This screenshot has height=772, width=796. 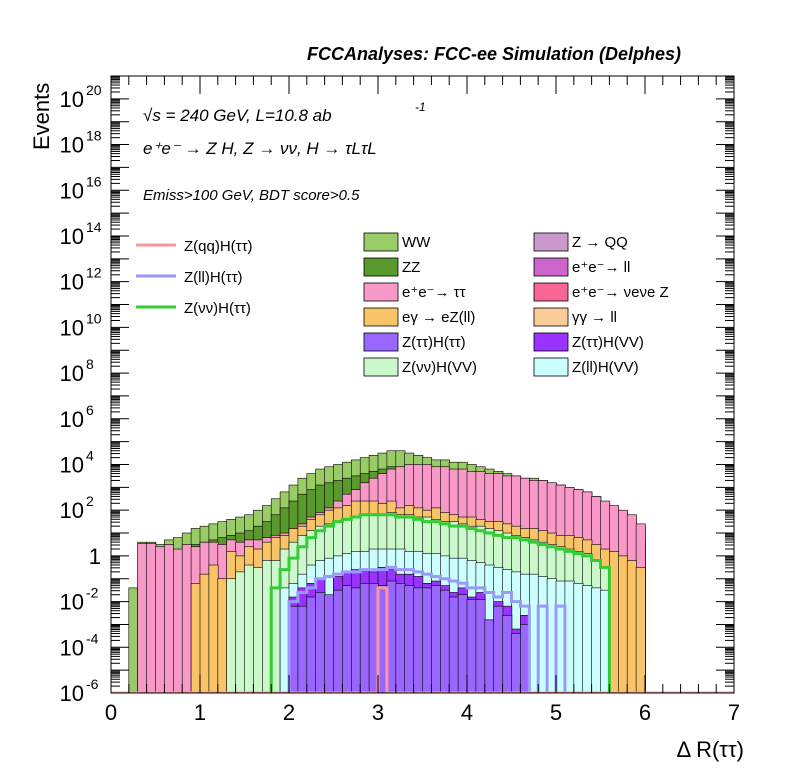 What do you see at coordinates (381, 267) in the screenshot?
I see `legend-swatch-ZZ` at bounding box center [381, 267].